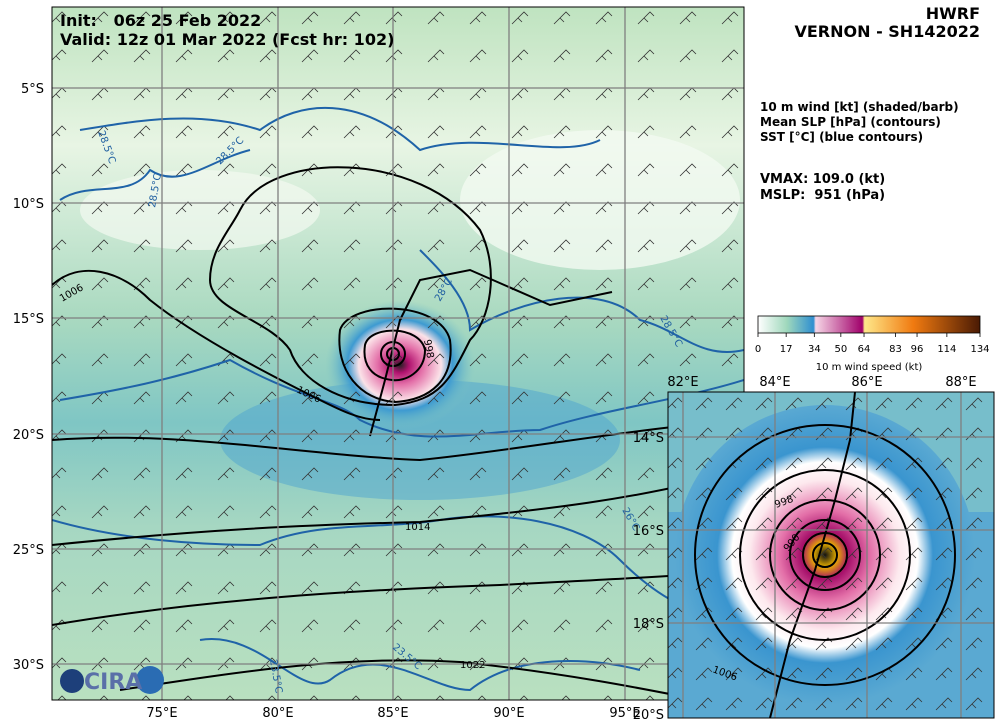  I want to click on logo-text: CIRA, so click(113, 682).